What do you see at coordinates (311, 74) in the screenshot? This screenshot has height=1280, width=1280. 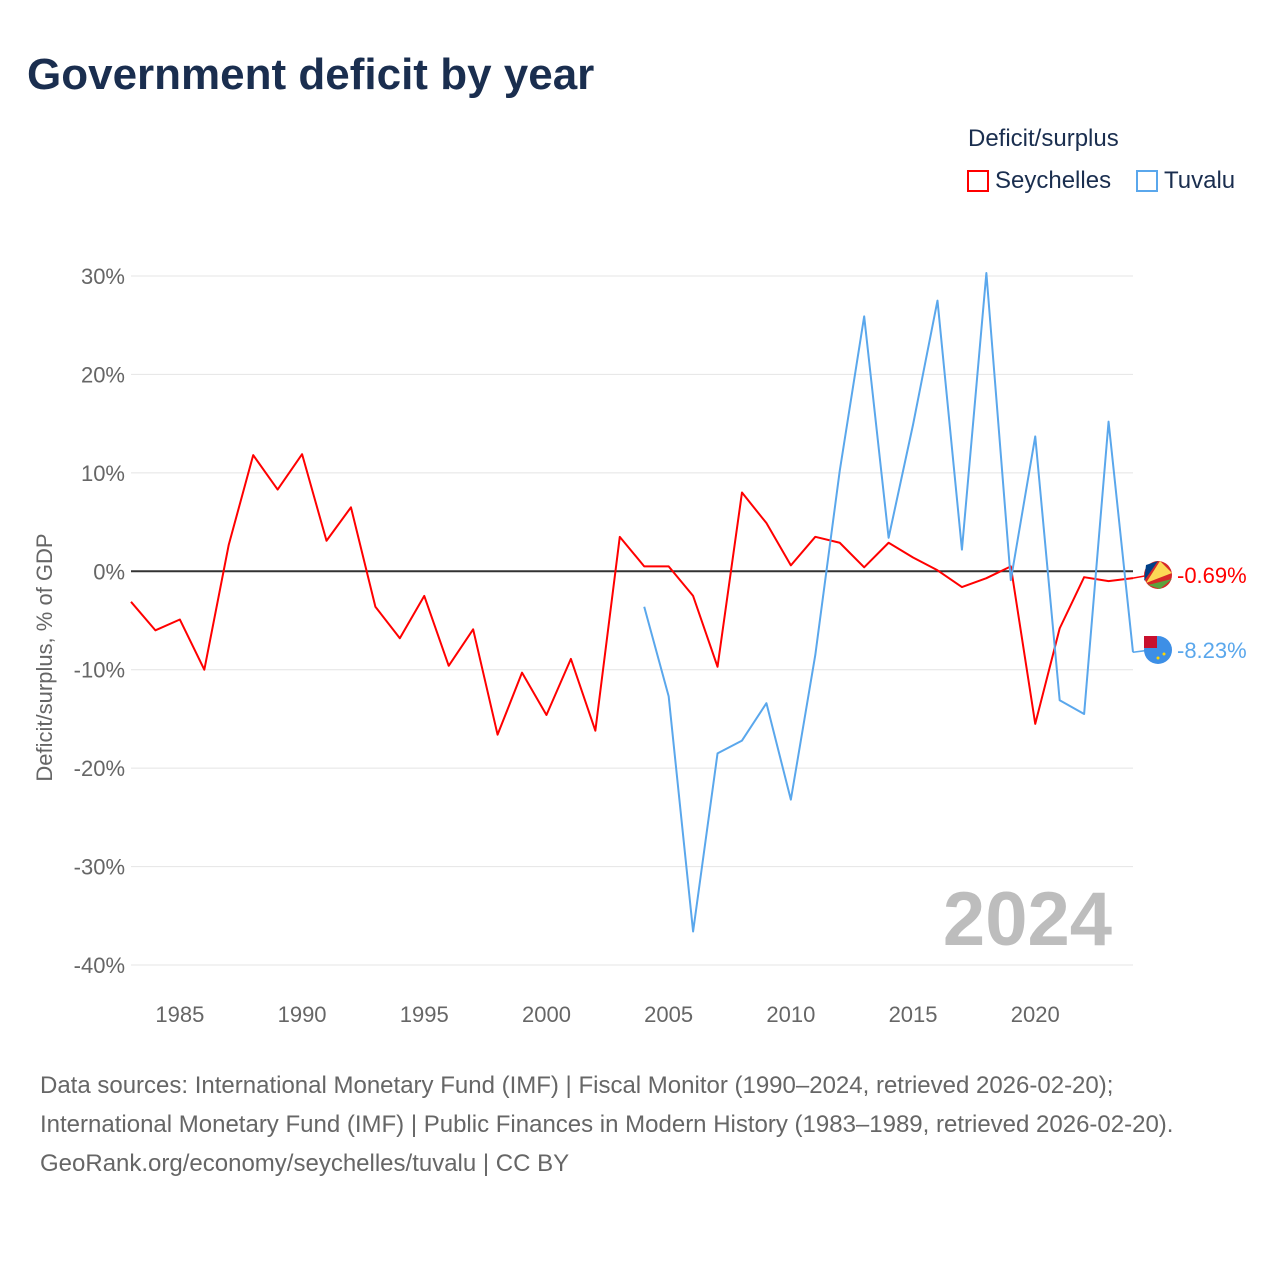 I see `chart-title: Government deficit by year` at bounding box center [311, 74].